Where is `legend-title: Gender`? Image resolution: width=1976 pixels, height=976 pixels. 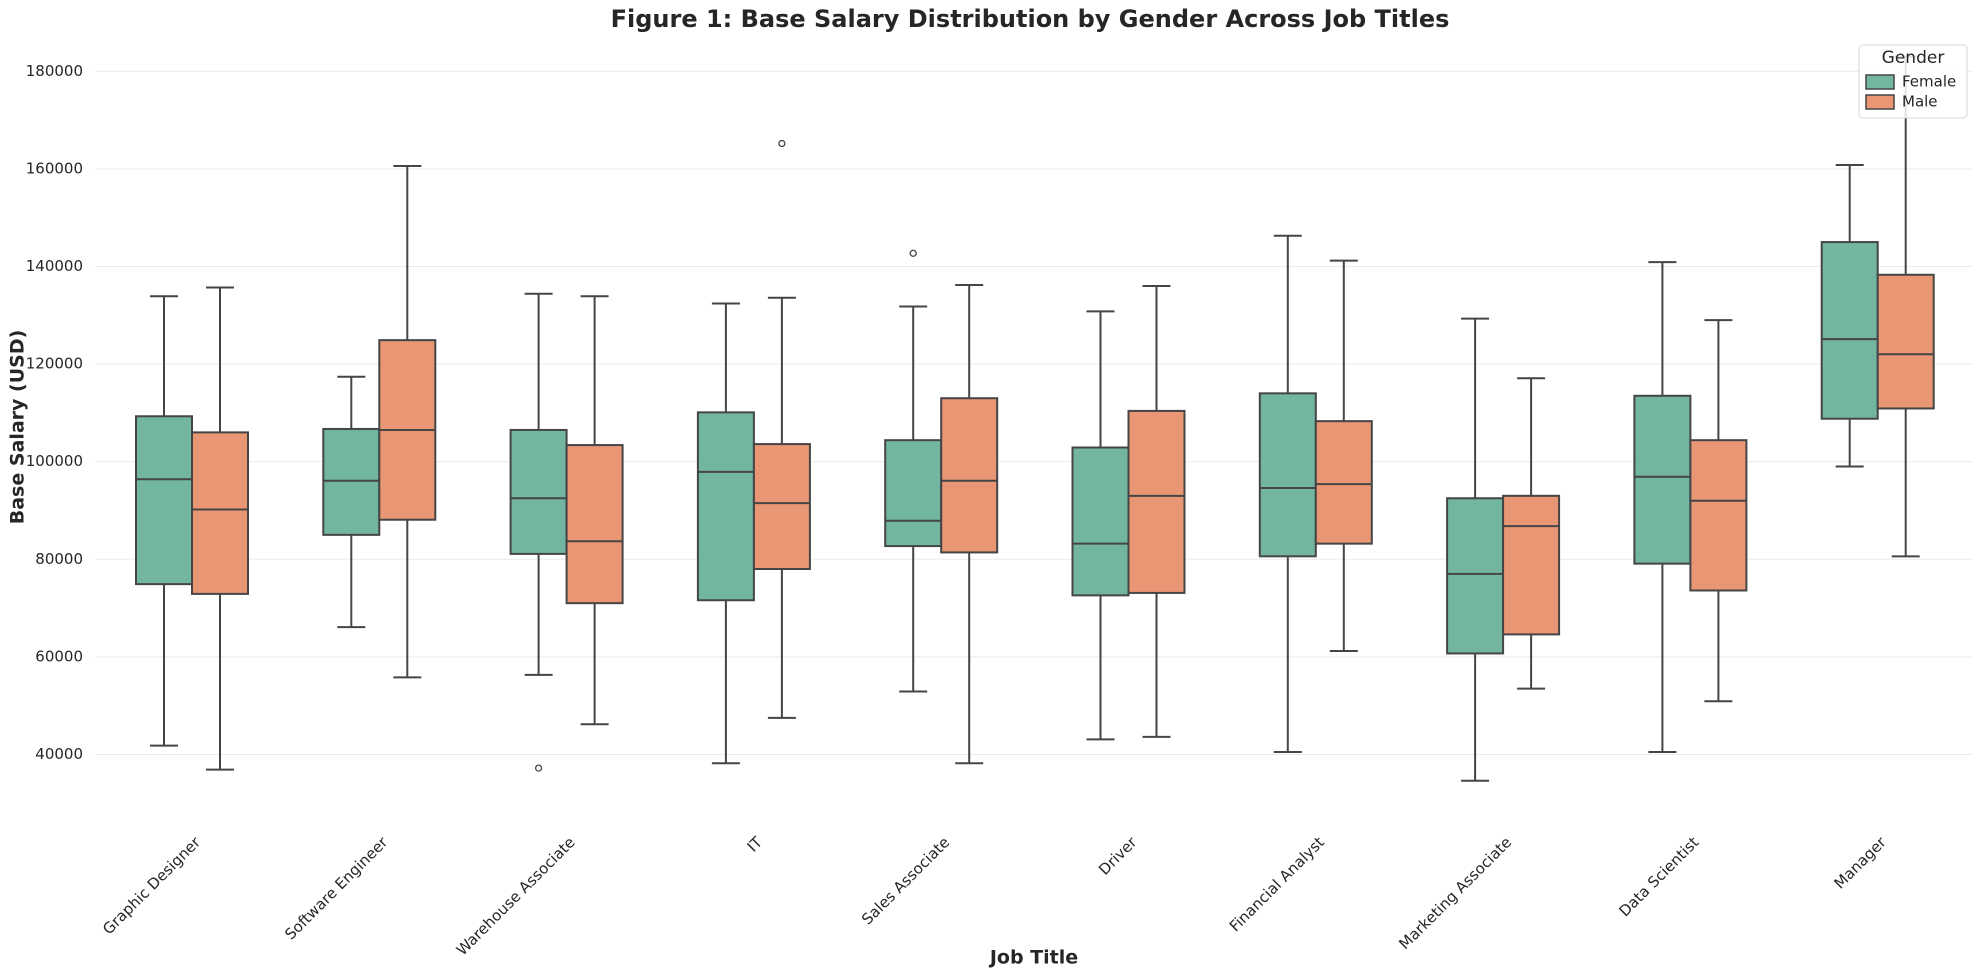
legend-title: Gender is located at coordinates (1913, 58).